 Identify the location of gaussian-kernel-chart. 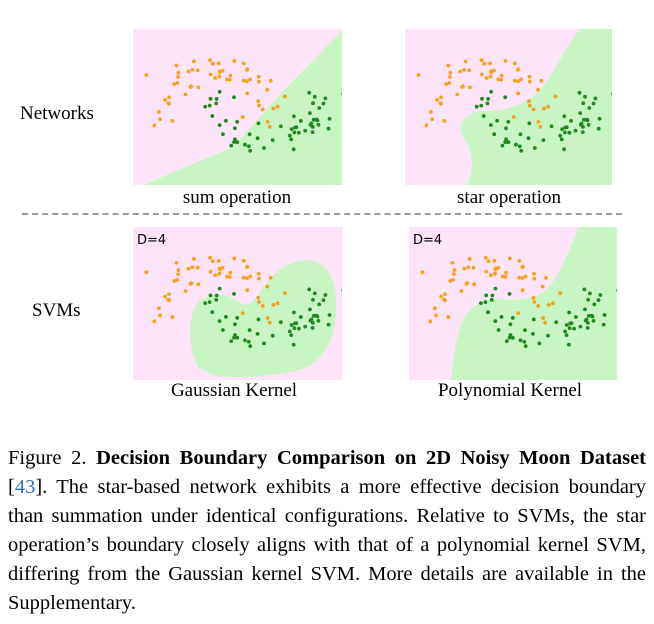
(237, 303).